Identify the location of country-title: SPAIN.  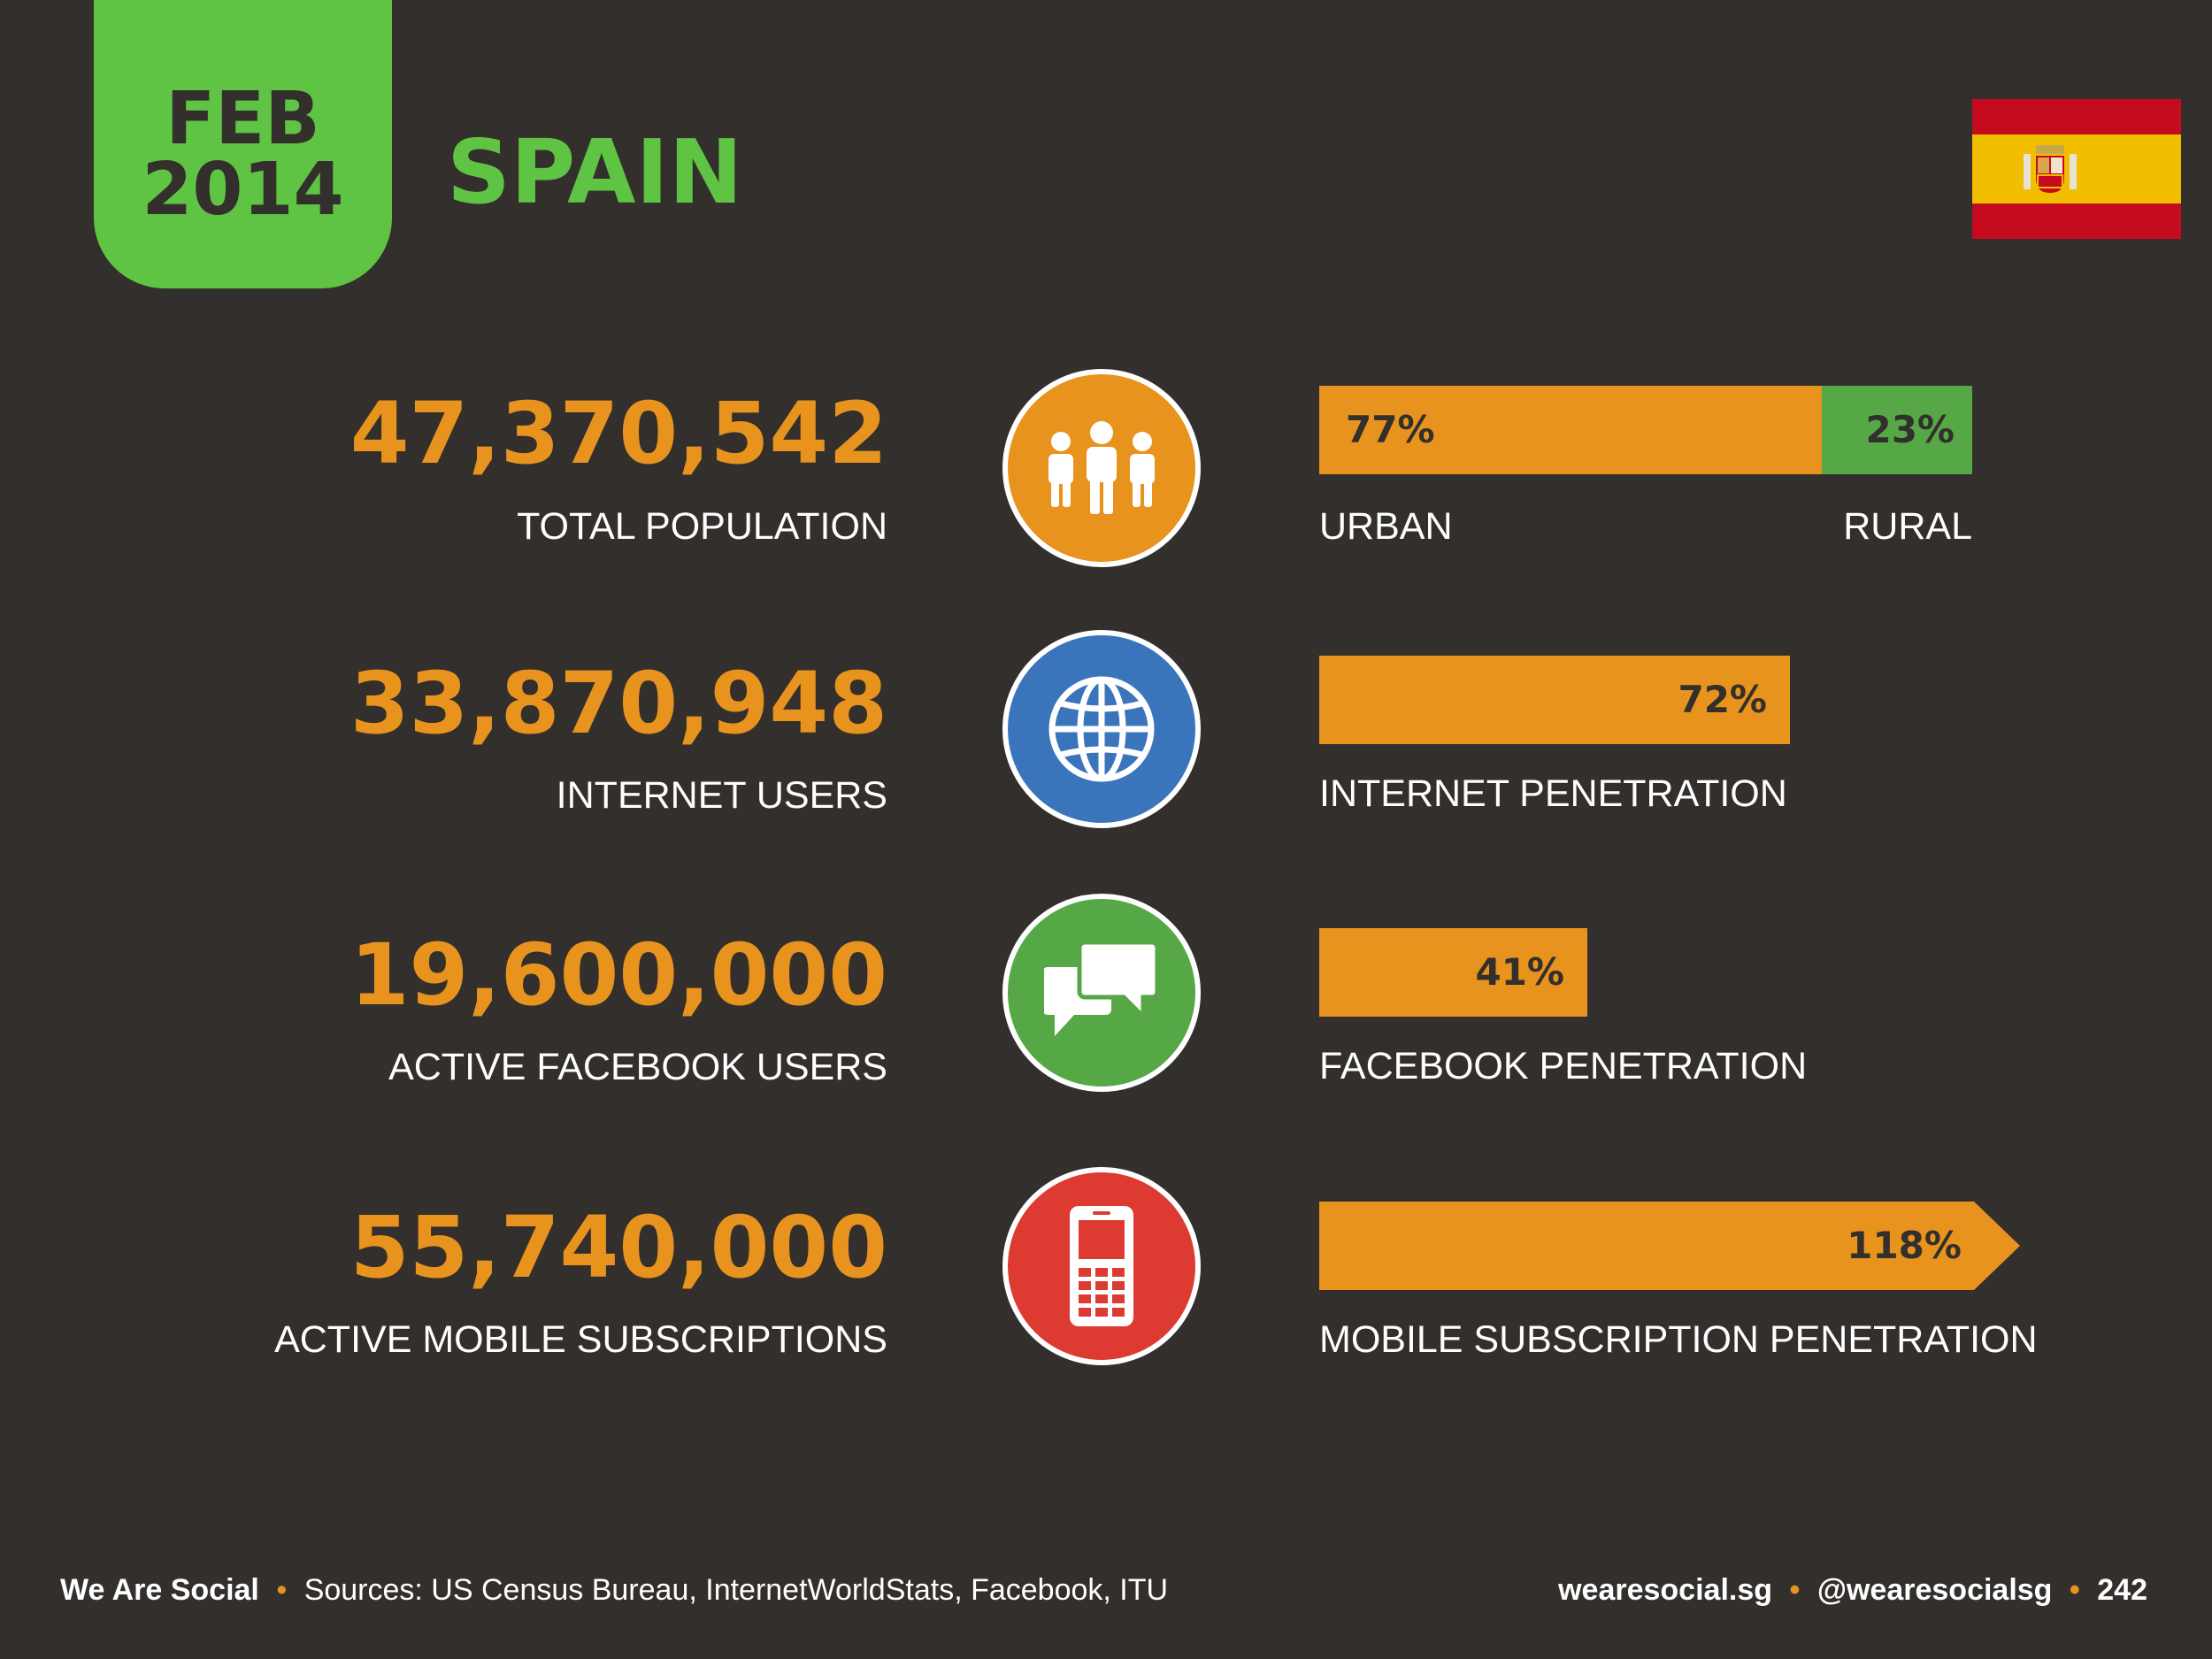
(595, 172).